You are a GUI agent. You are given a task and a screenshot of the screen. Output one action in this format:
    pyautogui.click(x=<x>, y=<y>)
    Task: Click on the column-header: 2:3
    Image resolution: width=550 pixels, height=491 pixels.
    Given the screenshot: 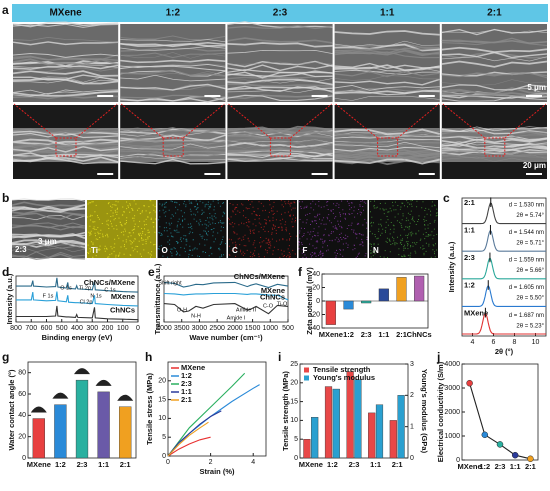 What is the action you would take?
    pyautogui.click(x=280, y=13)
    